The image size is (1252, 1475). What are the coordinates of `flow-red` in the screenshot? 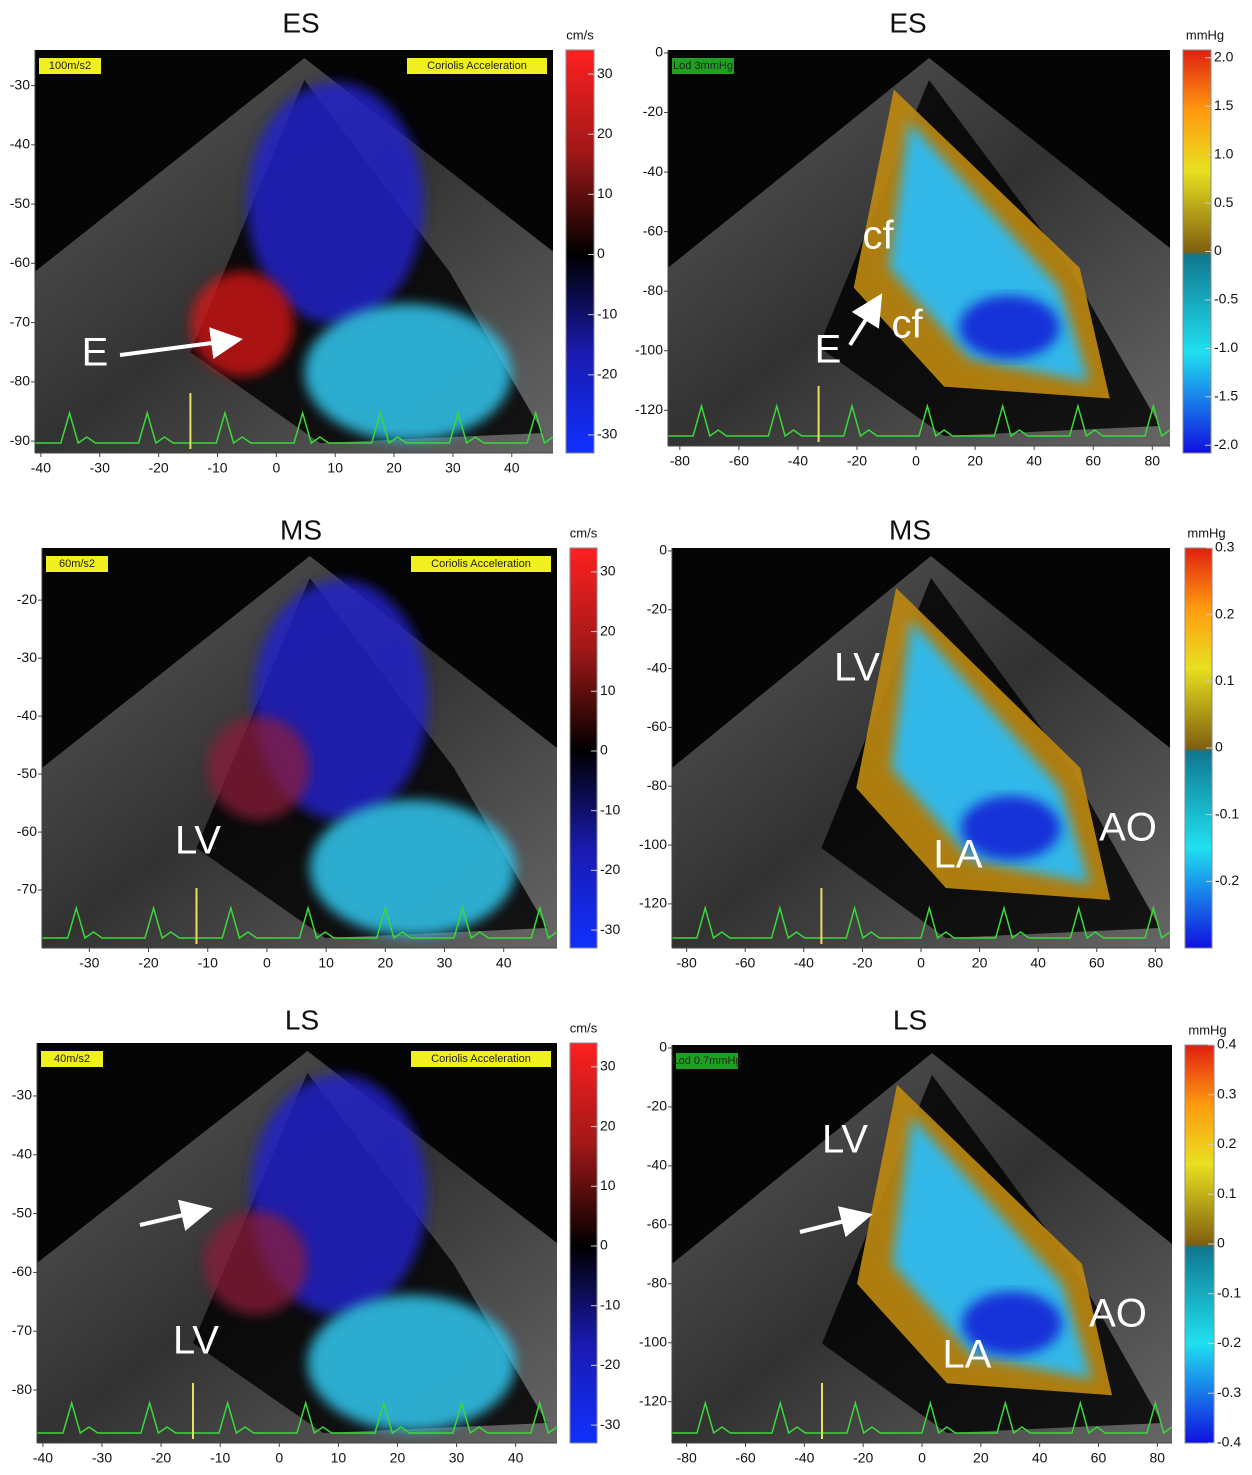 It's located at (258, 768).